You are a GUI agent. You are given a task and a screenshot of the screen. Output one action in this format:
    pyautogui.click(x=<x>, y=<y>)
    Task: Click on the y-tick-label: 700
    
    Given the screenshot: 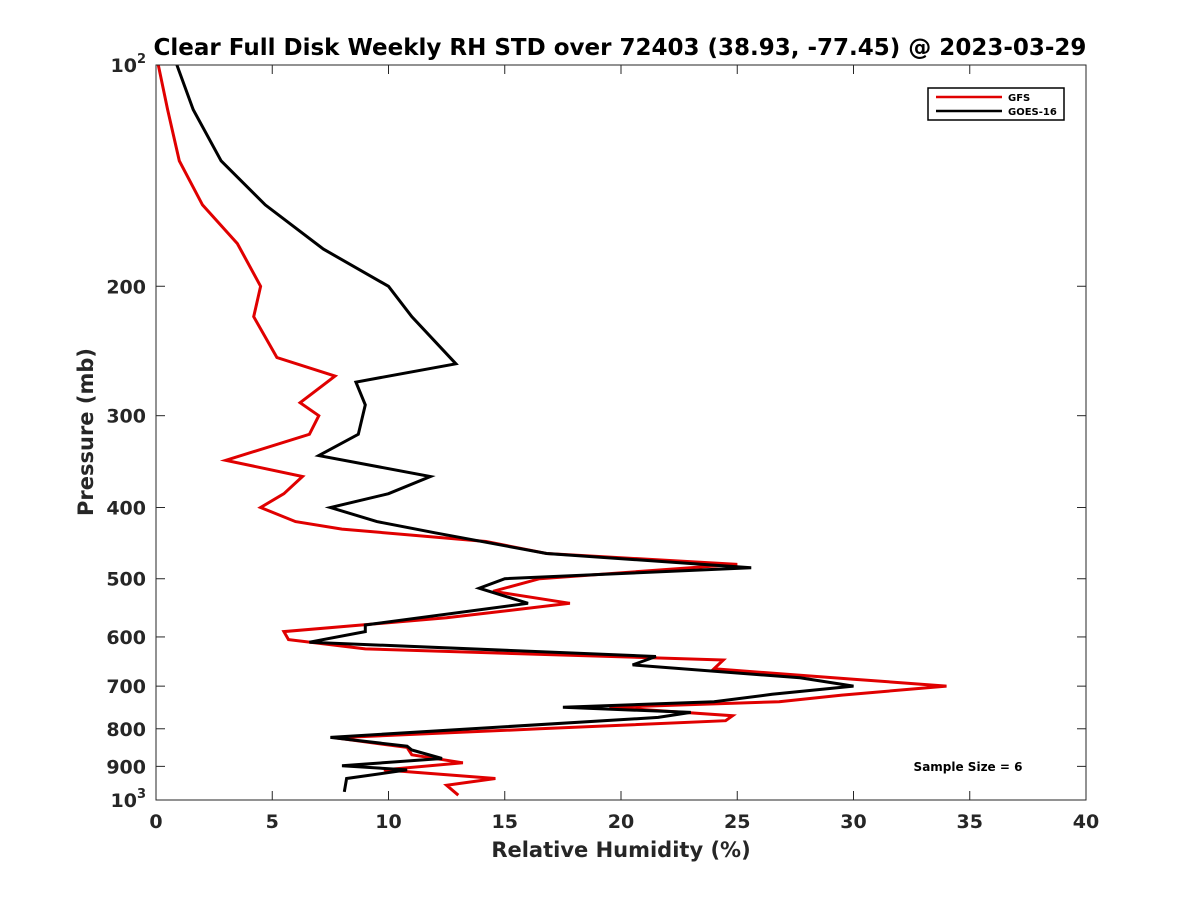 What is the action you would take?
    pyautogui.click(x=126, y=687)
    